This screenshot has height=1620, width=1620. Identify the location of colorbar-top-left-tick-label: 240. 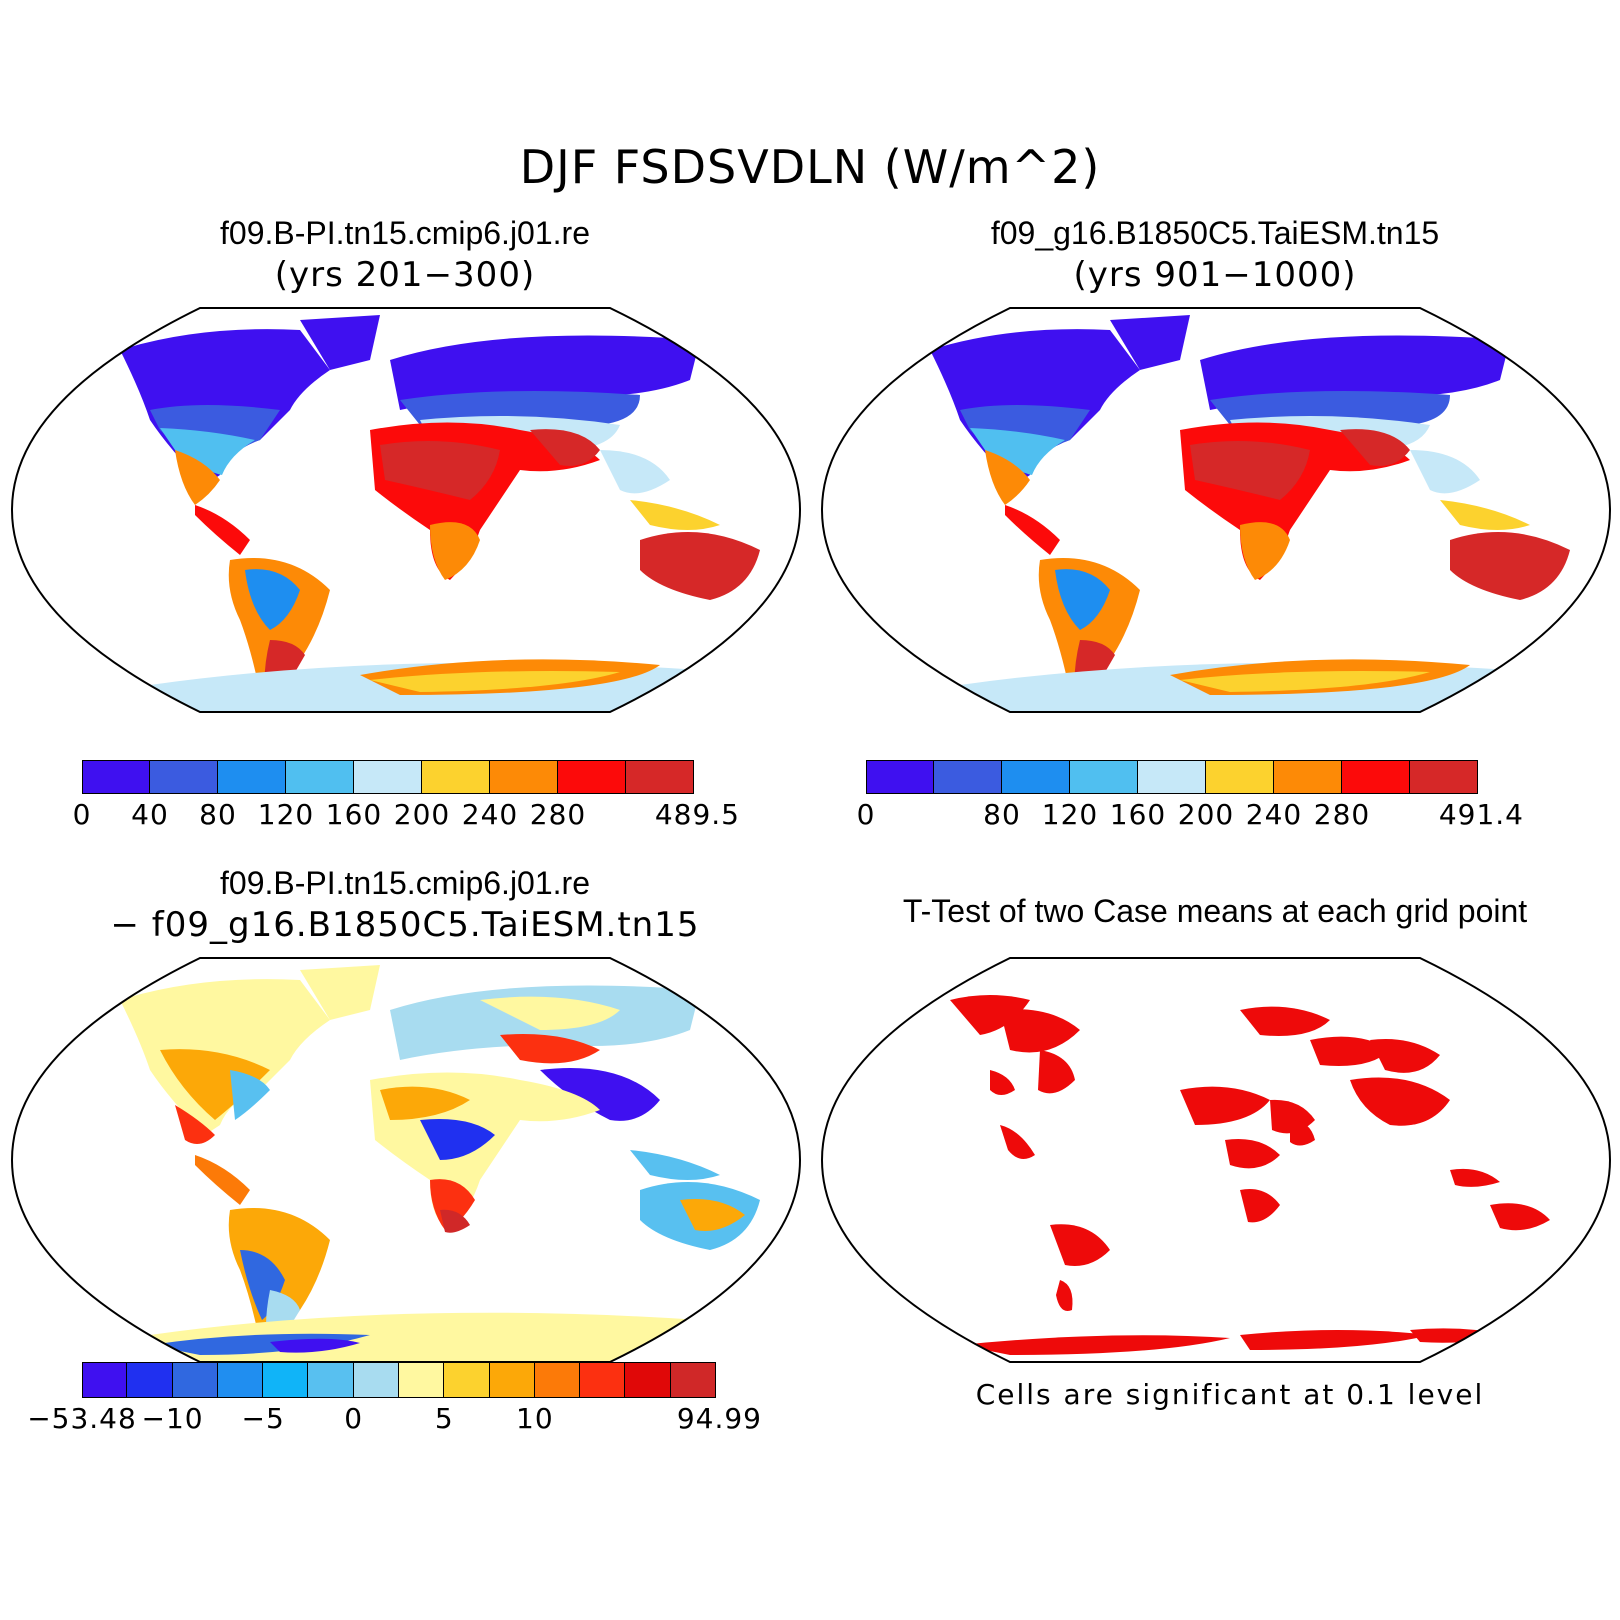
(490, 814).